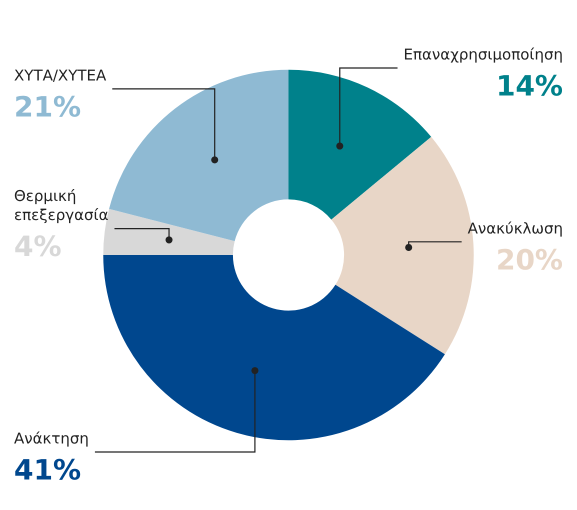 Image resolution: width=577 pixels, height=510 pixels. I want to click on slice-label: Επαναχρησιμοποίηση, so click(483, 55).